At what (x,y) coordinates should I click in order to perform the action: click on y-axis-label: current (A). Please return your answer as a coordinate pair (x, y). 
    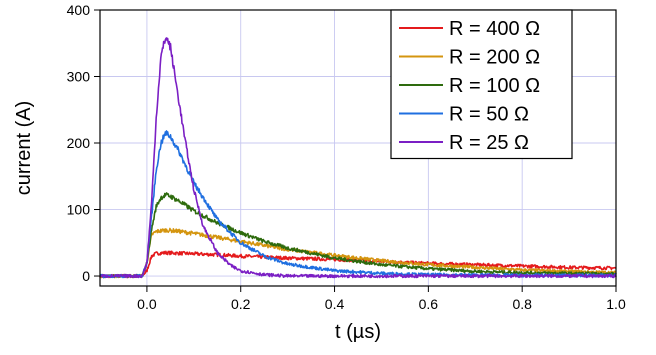
    Looking at the image, I should click on (24, 148).